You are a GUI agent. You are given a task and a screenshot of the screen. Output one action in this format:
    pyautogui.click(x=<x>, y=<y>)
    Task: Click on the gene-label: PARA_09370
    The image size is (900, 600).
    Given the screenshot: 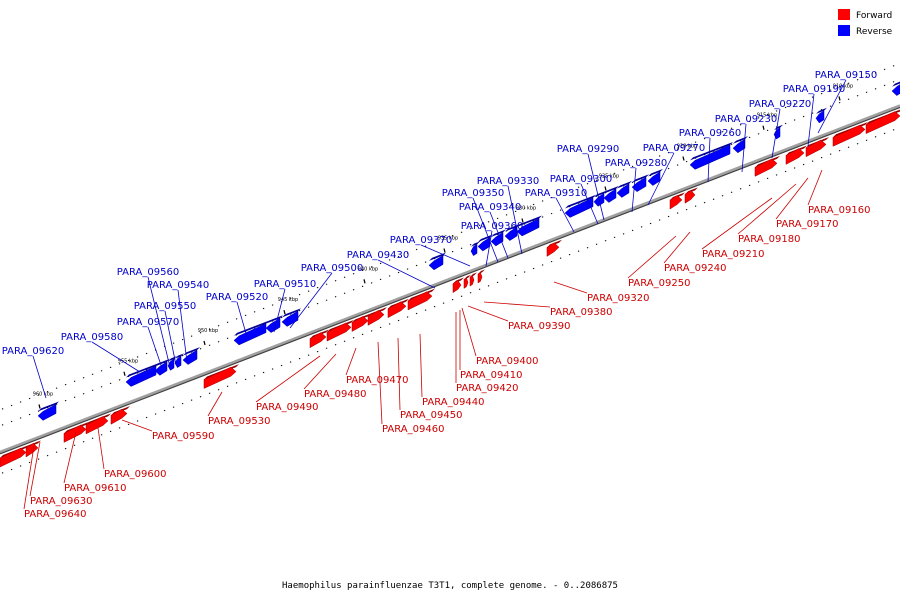 What is the action you would take?
    pyautogui.click(x=421, y=240)
    